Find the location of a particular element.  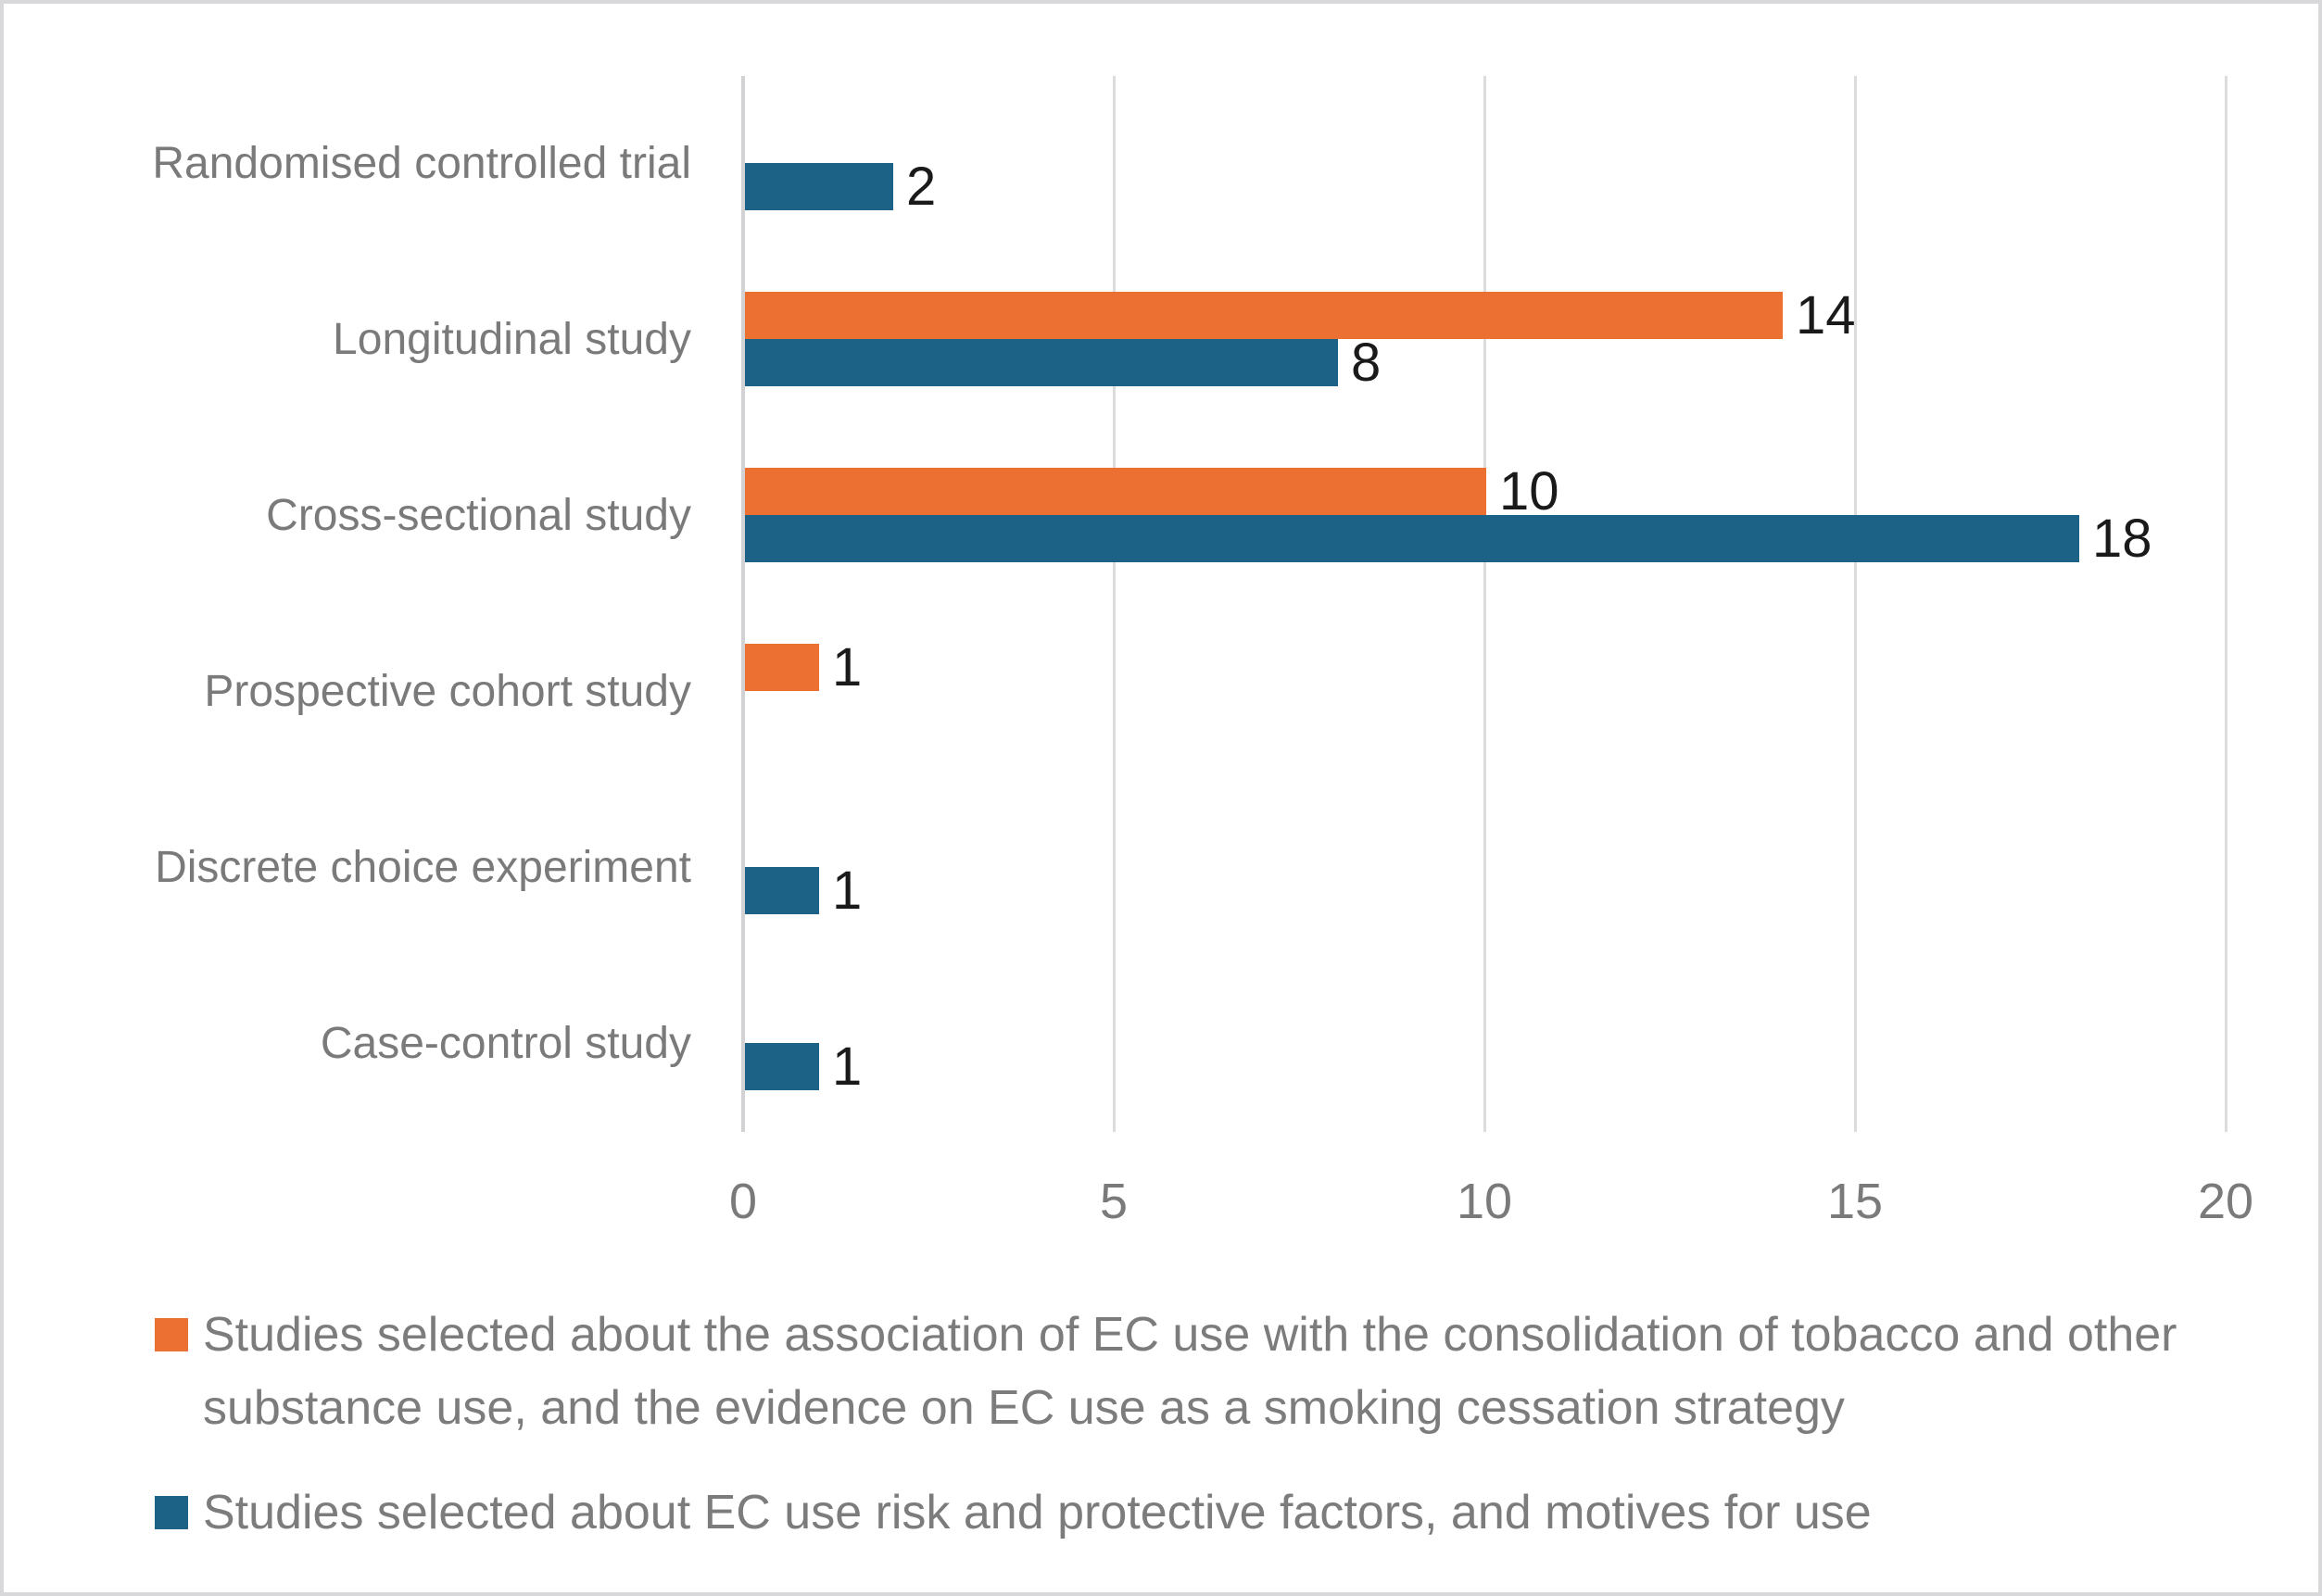

legend-swatch-blue-icon is located at coordinates (172, 1512).